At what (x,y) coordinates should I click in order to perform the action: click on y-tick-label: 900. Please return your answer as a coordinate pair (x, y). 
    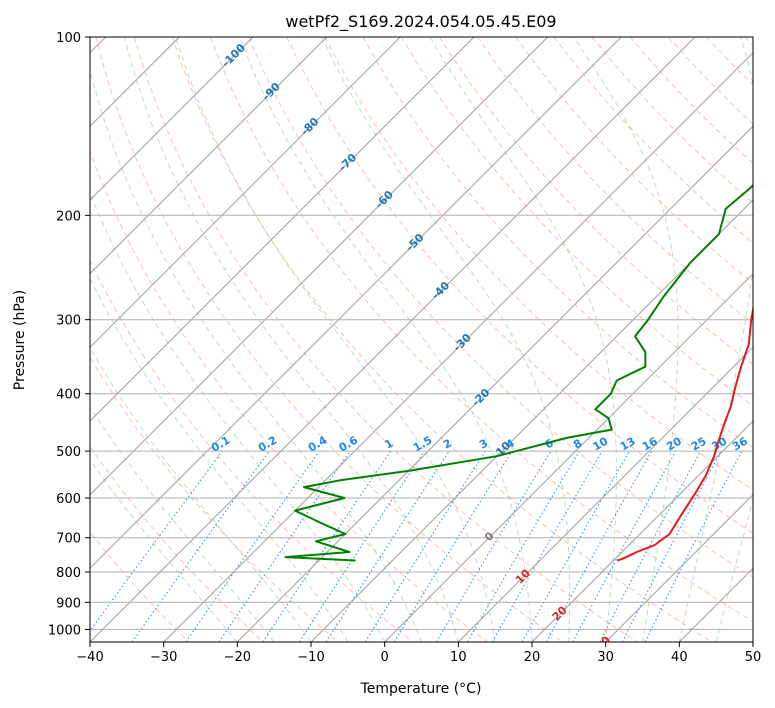
    Looking at the image, I should click on (68, 603).